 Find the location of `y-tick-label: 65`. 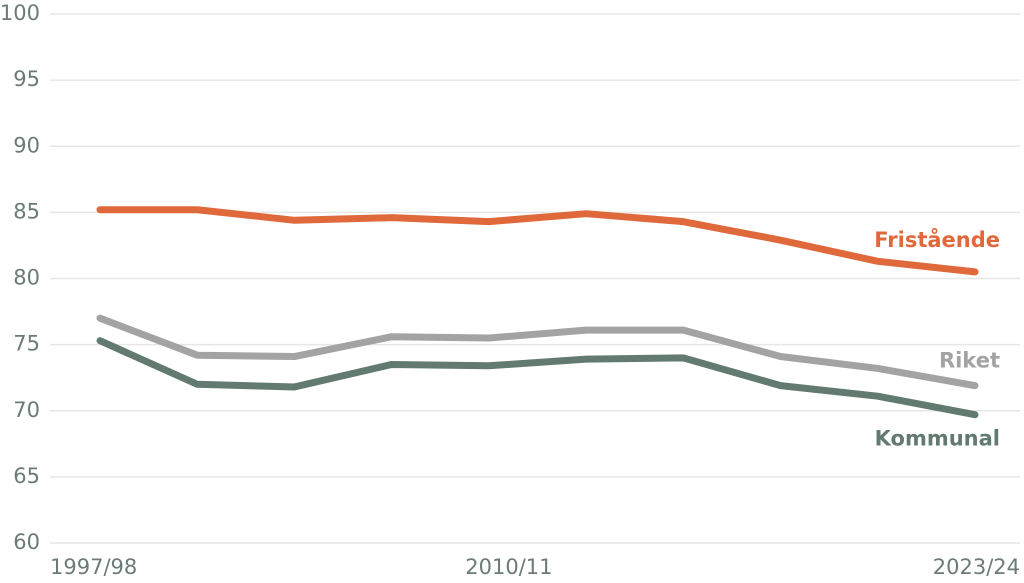

y-tick-label: 65 is located at coordinates (26, 476).